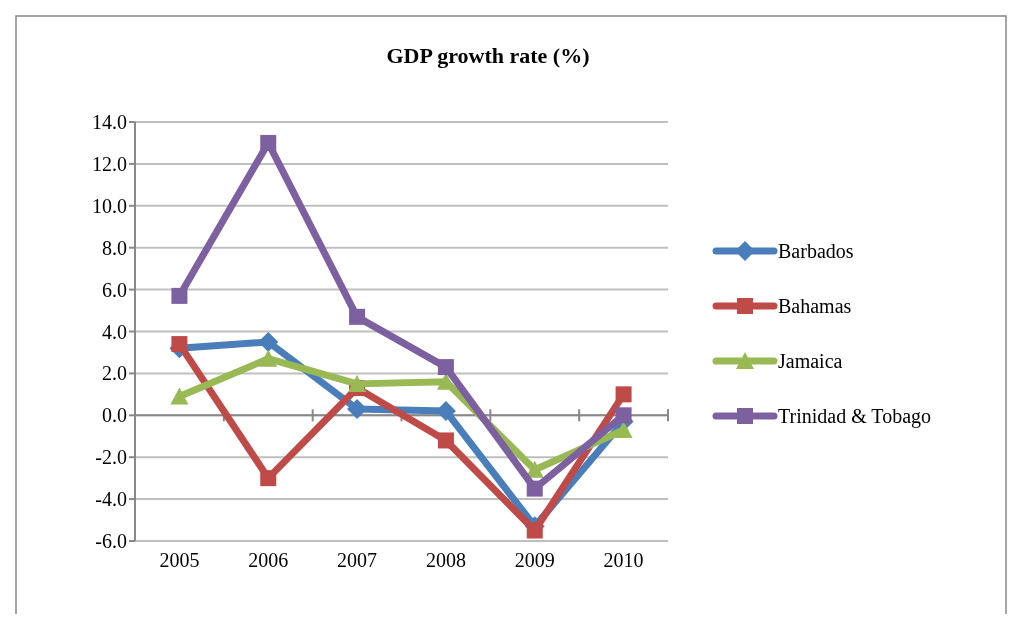 The image size is (1016, 622). I want to click on legend-label: Barbados, so click(816, 251).